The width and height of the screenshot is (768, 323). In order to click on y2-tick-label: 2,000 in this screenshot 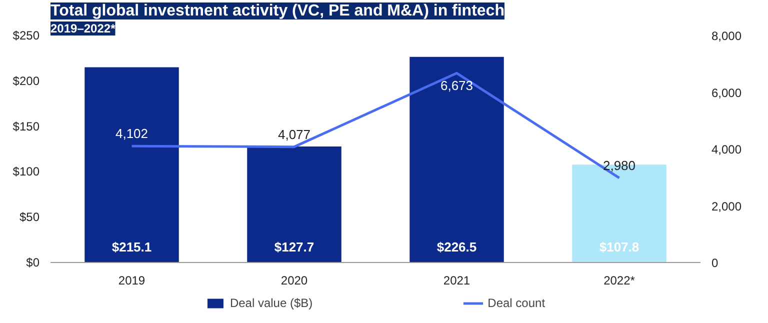, I will do `click(727, 206)`.